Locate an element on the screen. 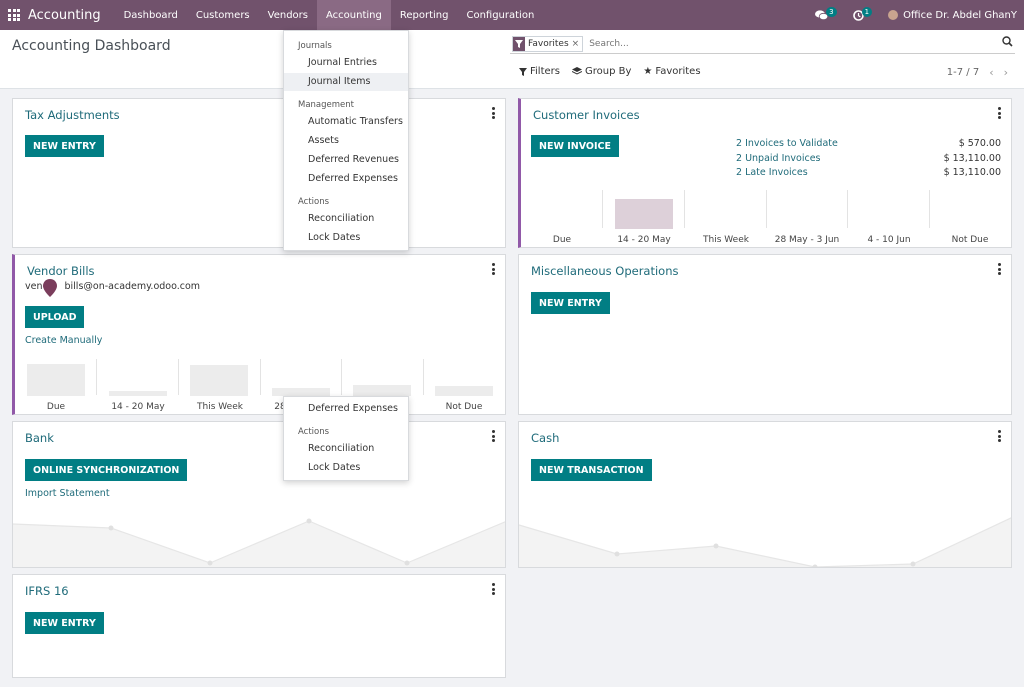 The width and height of the screenshot is (1024, 687). user-menu: Office Dr. Abdel GhanY is located at coordinates (952, 15).